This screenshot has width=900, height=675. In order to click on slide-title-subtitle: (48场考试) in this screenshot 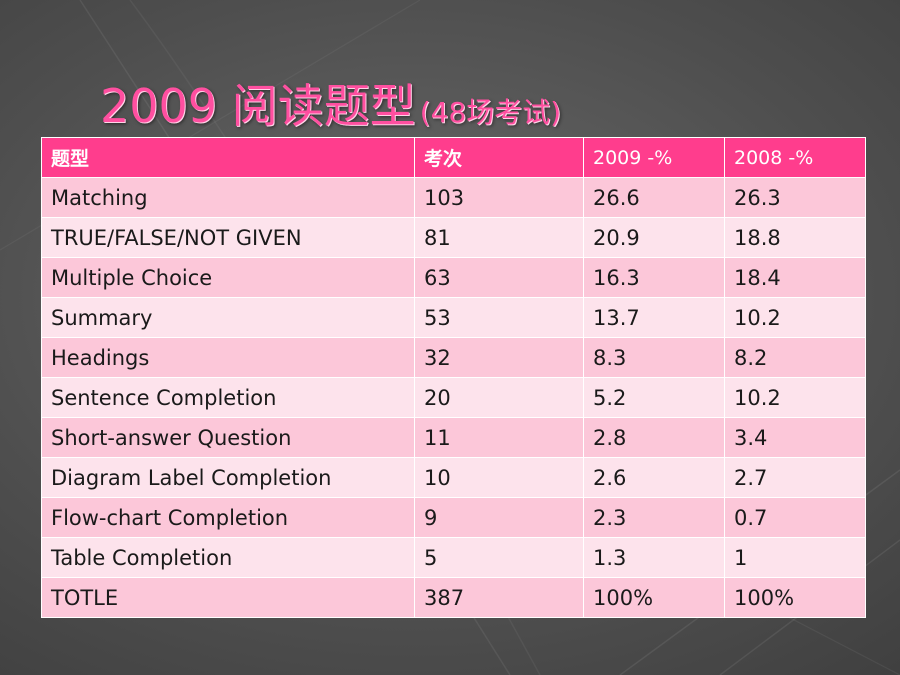, I will do `click(490, 112)`.